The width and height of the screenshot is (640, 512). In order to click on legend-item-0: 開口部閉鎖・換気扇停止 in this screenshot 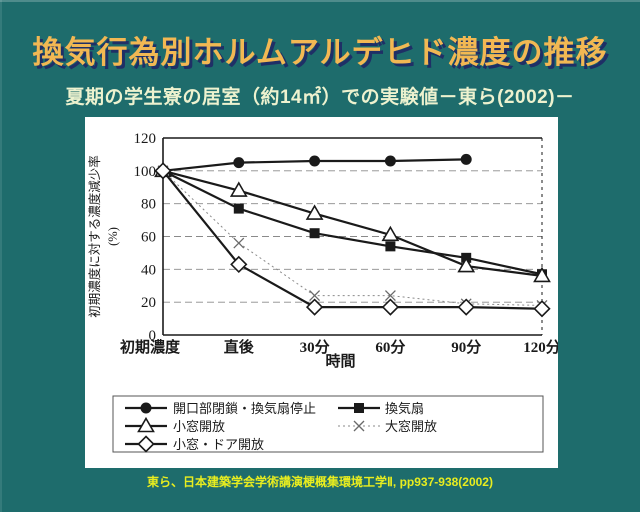, I will do `click(220, 408)`.